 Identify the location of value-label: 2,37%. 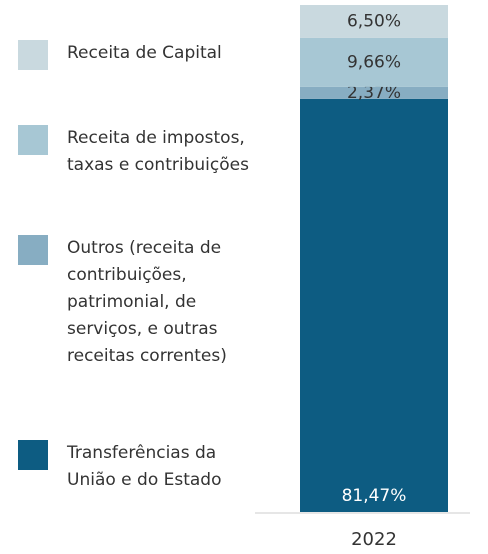
(374, 93).